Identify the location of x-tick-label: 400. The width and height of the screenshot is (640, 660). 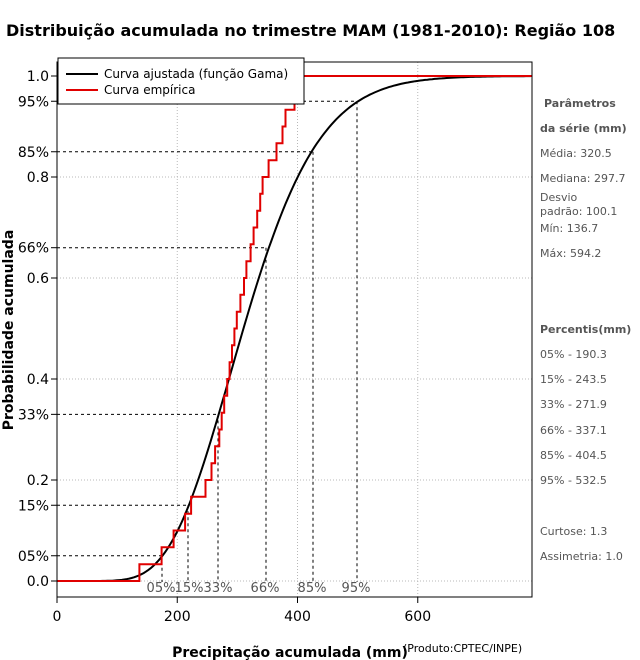
(297, 617).